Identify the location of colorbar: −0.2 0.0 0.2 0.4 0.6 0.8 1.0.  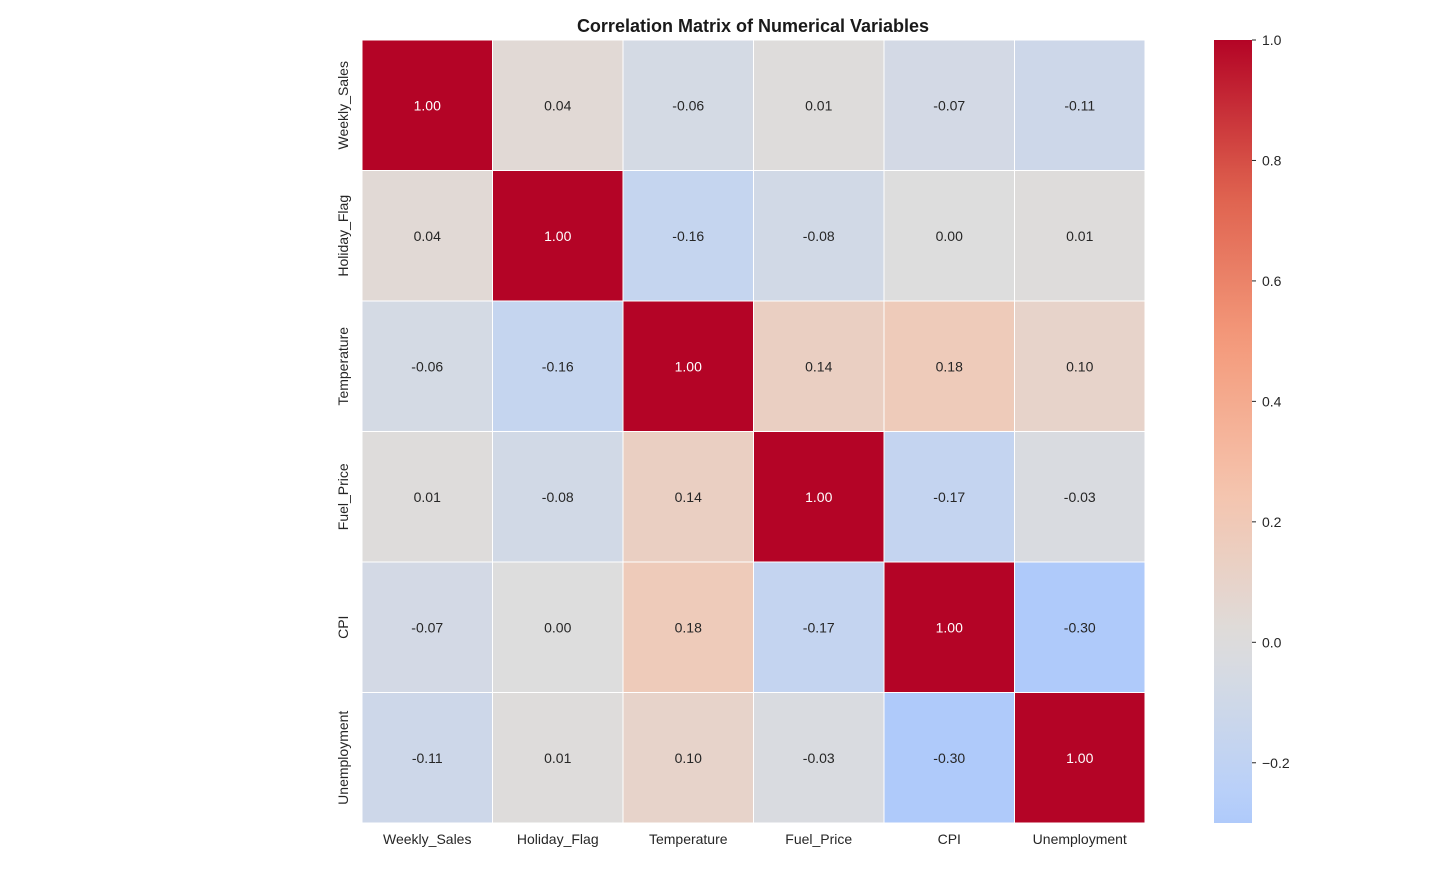
(1252, 427).